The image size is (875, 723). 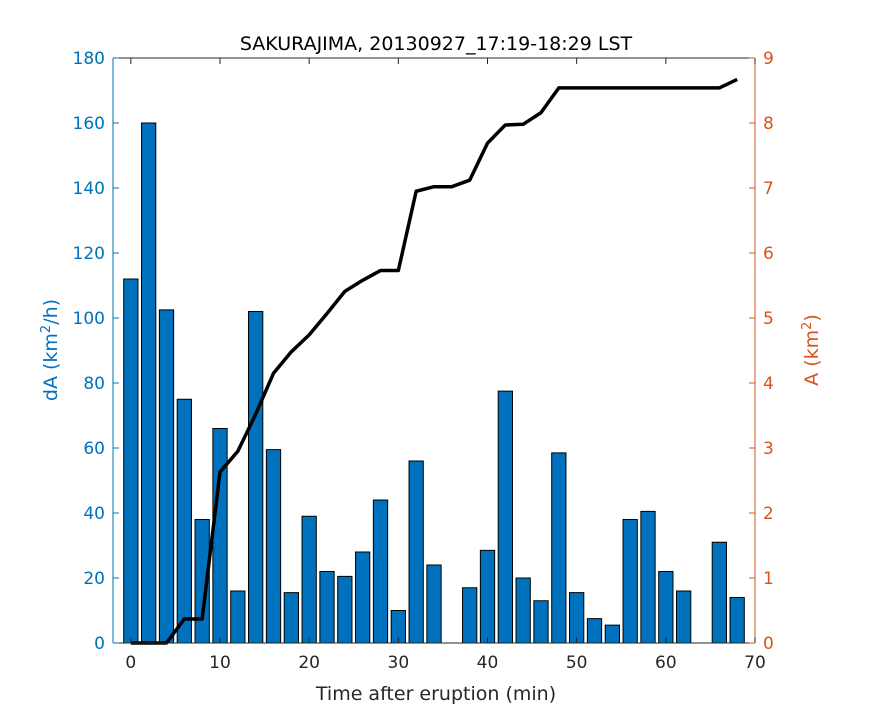 I want to click on right-y-tick-label: 9, so click(x=768, y=59).